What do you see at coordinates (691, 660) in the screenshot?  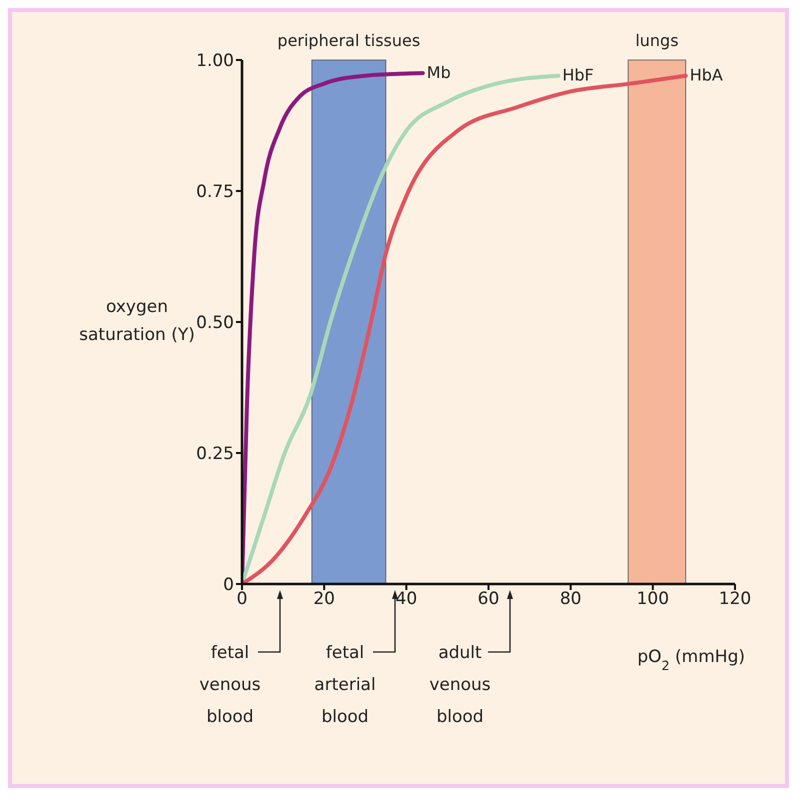 I see `x-axis-title: pO$_{2}$ (mmHg)` at bounding box center [691, 660].